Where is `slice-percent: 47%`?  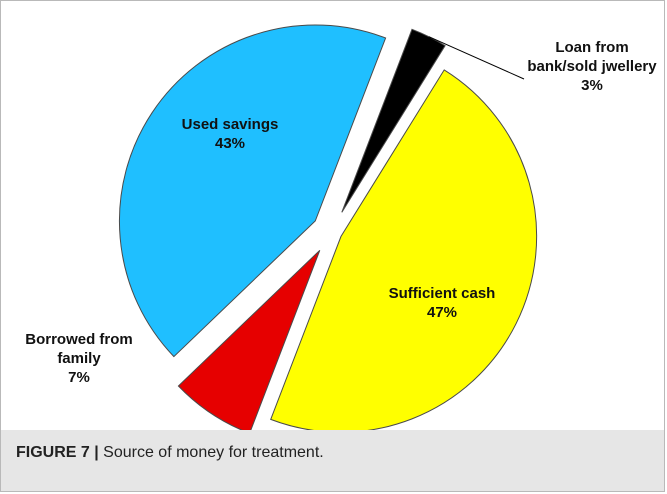 slice-percent: 47% is located at coordinates (442, 312).